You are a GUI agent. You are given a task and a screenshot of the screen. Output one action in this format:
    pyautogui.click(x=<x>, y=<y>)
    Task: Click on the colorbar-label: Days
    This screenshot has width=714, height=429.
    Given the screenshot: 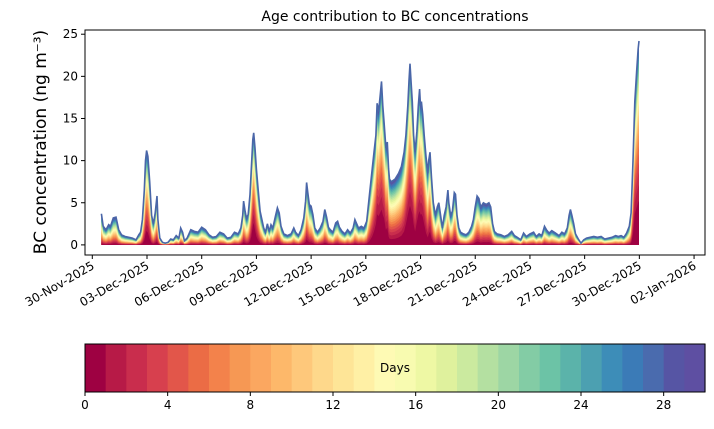 What is the action you would take?
    pyautogui.click(x=395, y=368)
    